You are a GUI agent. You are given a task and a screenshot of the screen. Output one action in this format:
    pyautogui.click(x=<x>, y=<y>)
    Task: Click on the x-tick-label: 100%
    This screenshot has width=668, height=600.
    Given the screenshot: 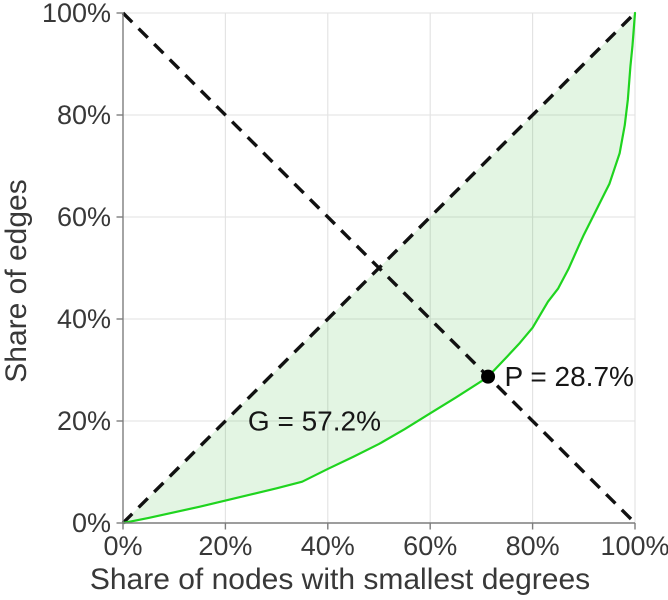 What is the action you would take?
    pyautogui.click(x=634, y=546)
    